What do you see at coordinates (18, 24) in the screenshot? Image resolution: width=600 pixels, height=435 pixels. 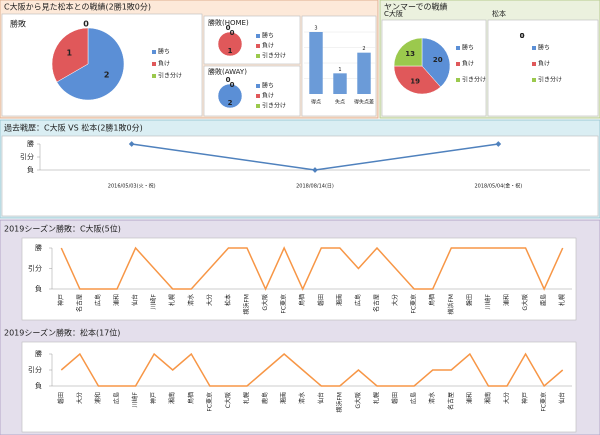 I see `chart-title: 勝敗` at bounding box center [18, 24].